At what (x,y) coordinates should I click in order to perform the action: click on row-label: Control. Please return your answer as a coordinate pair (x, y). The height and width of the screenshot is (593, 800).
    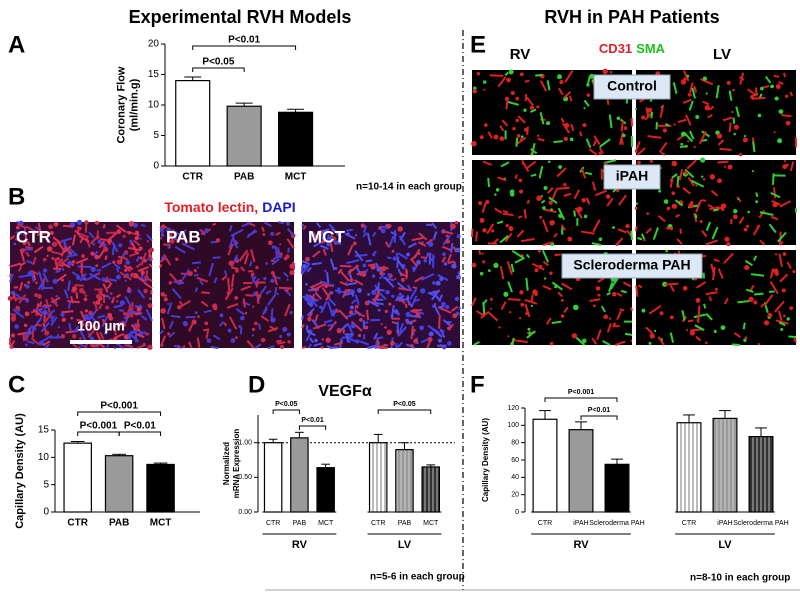
    Looking at the image, I should click on (632, 86).